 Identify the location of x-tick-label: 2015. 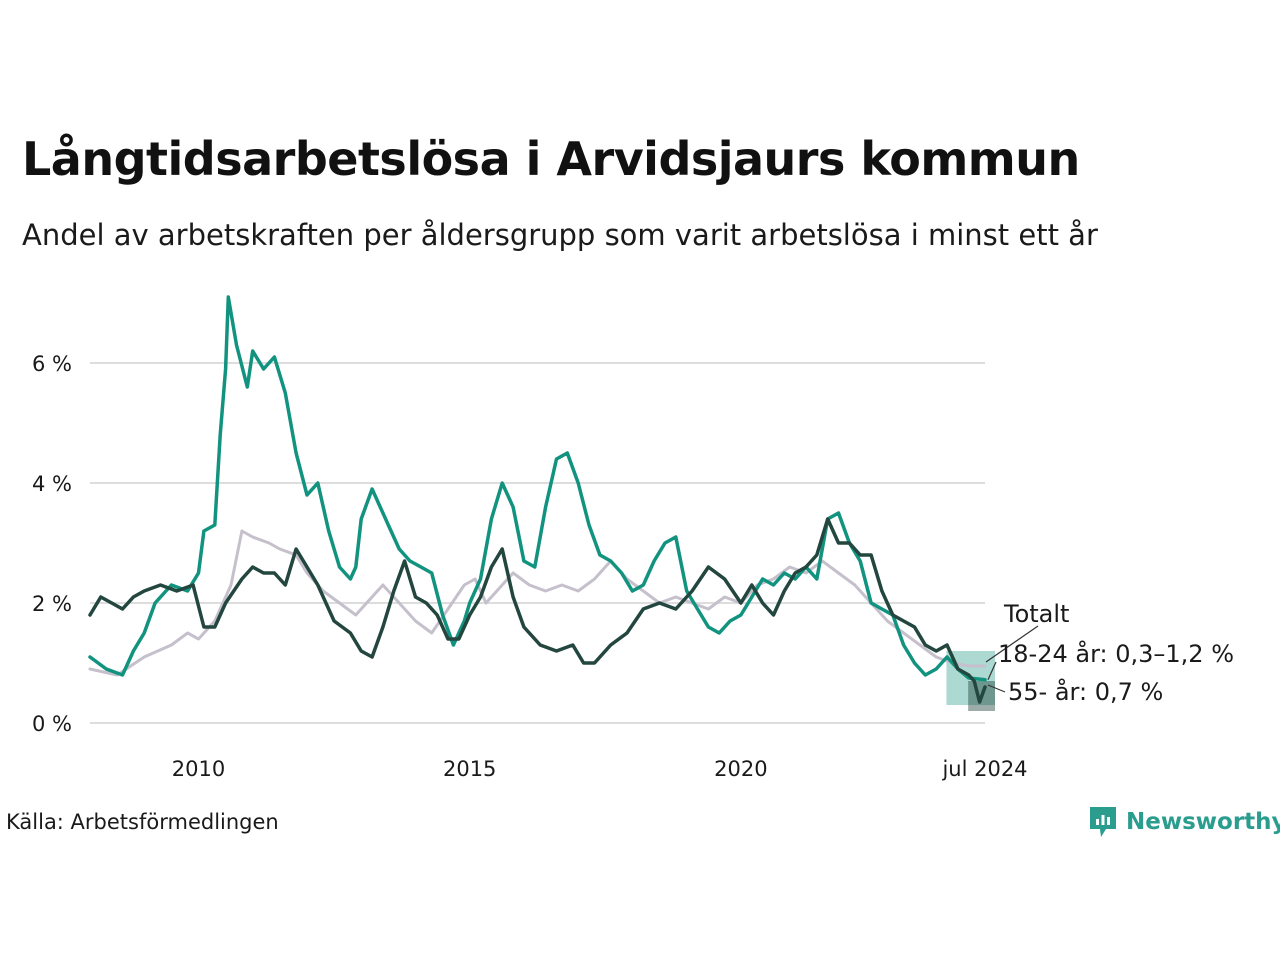
(469, 769).